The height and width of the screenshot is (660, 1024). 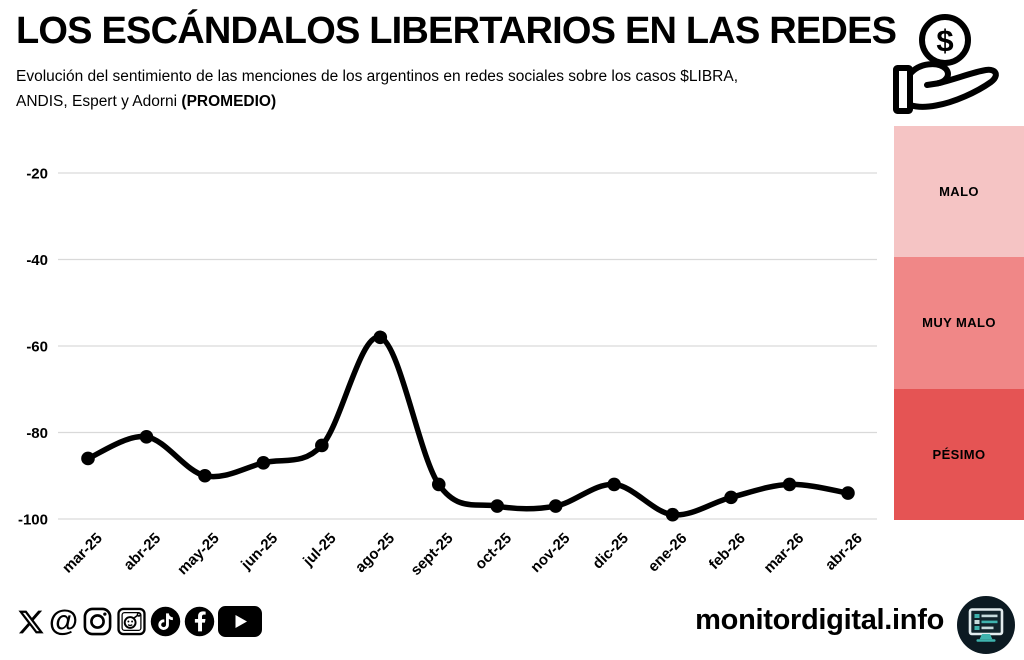 I want to click on y-axis-tick-label: -60, so click(x=37, y=347).